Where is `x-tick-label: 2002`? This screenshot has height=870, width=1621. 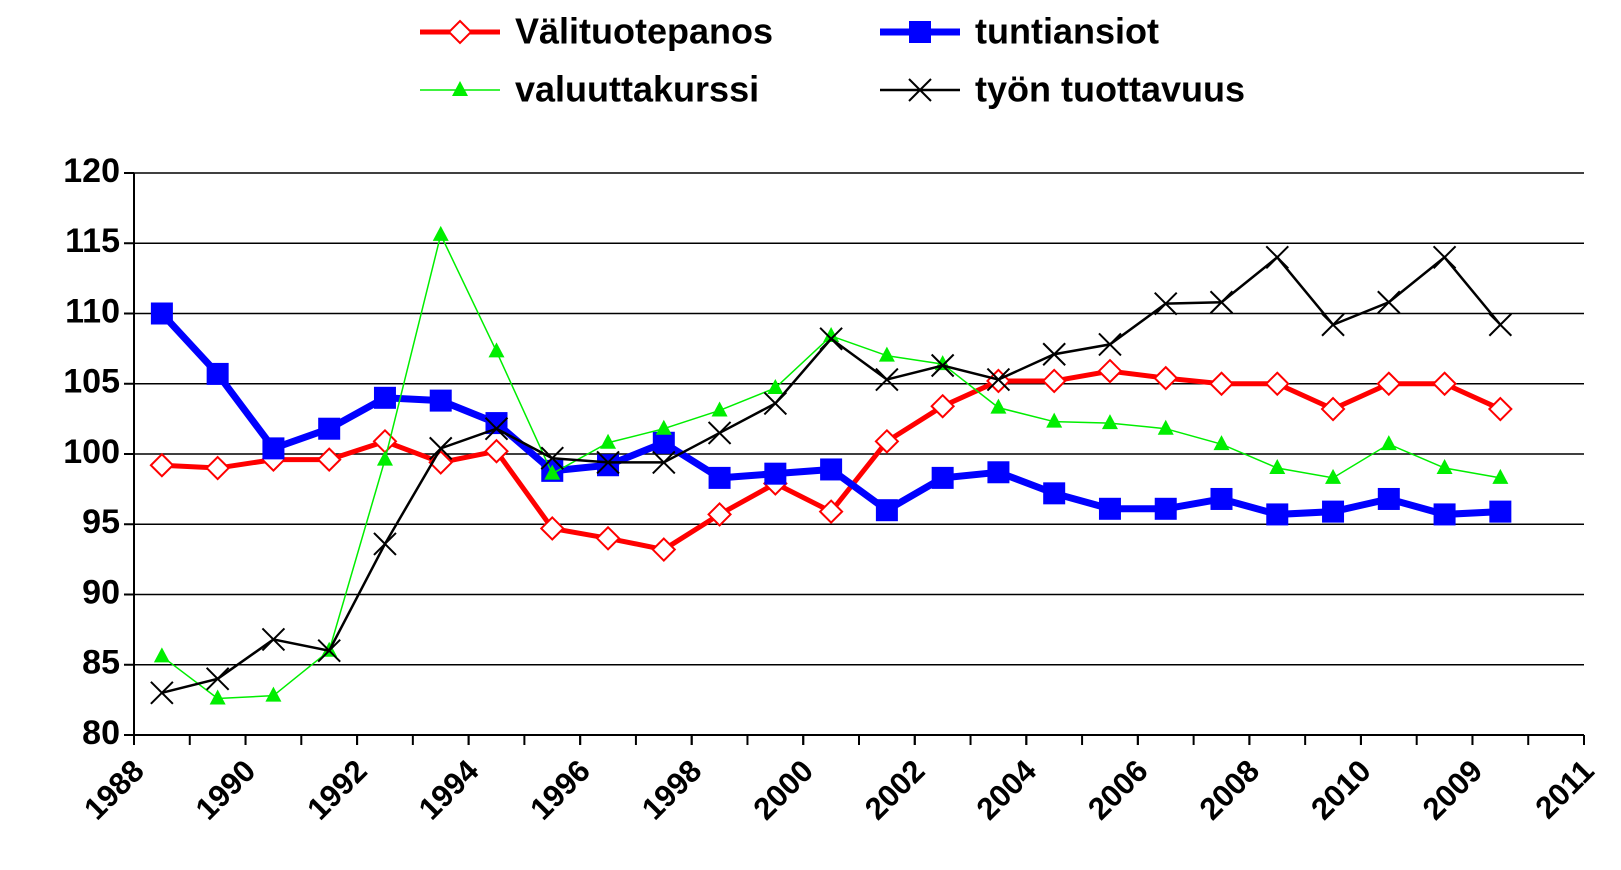 x-tick-label: 2002 is located at coordinates (895, 790).